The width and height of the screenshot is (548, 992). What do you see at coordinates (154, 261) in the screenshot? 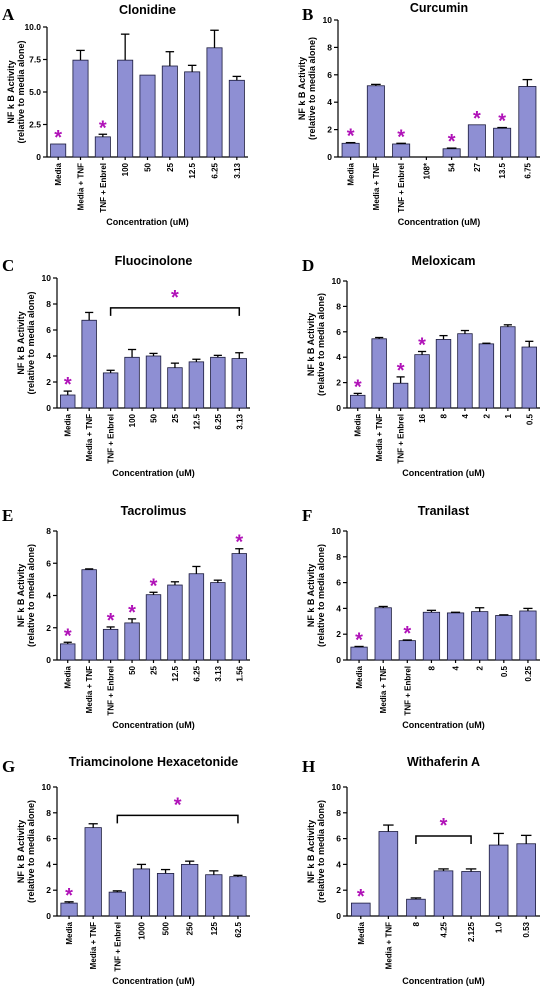
I see `chart-title: Fluocinolone` at bounding box center [154, 261].